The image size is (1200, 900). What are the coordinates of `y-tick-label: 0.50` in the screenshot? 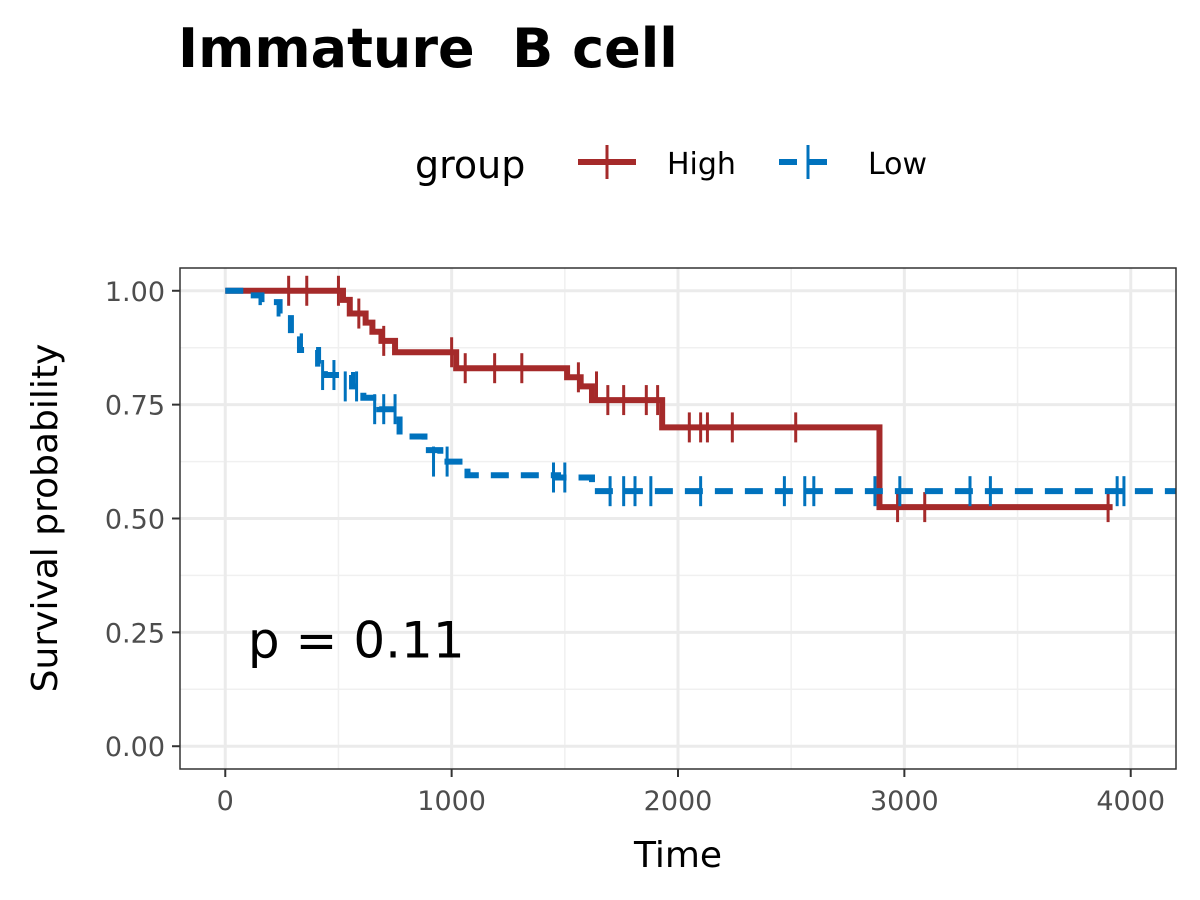 It's located at (135, 520).